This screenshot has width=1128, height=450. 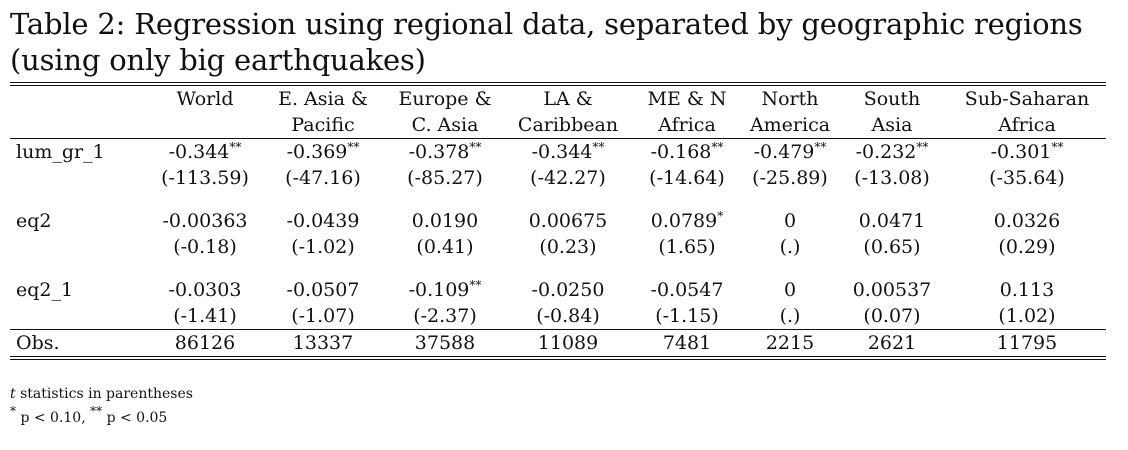 I want to click on note-star-single: *, so click(x=13, y=411).